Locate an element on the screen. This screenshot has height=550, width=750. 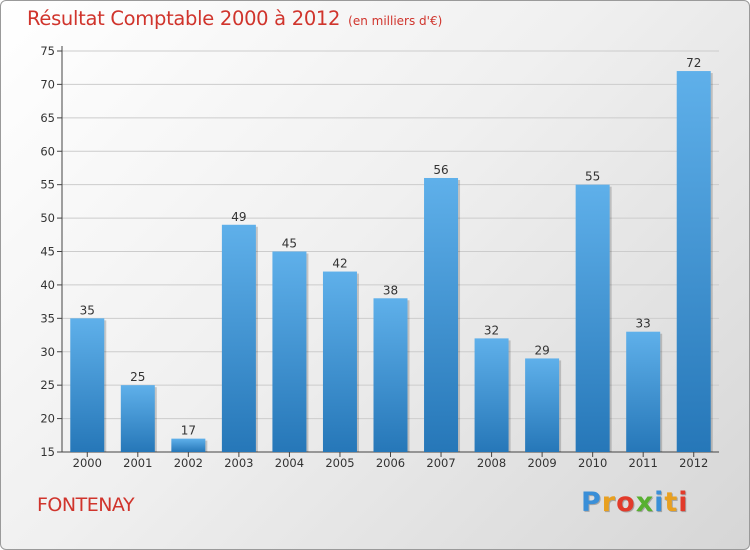
data-label-2009: 29 is located at coordinates (541, 350).